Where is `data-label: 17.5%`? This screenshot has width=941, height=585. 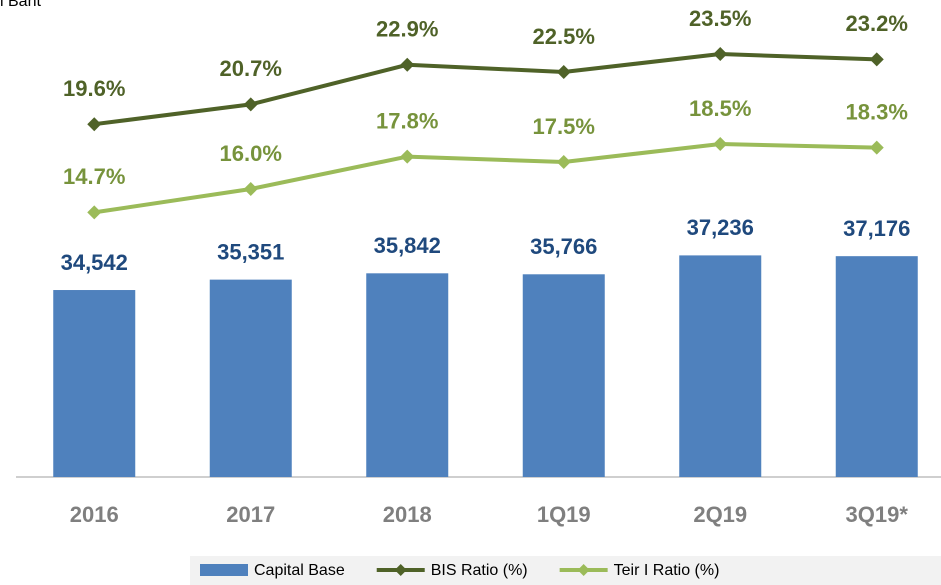
data-label: 17.5% is located at coordinates (564, 126).